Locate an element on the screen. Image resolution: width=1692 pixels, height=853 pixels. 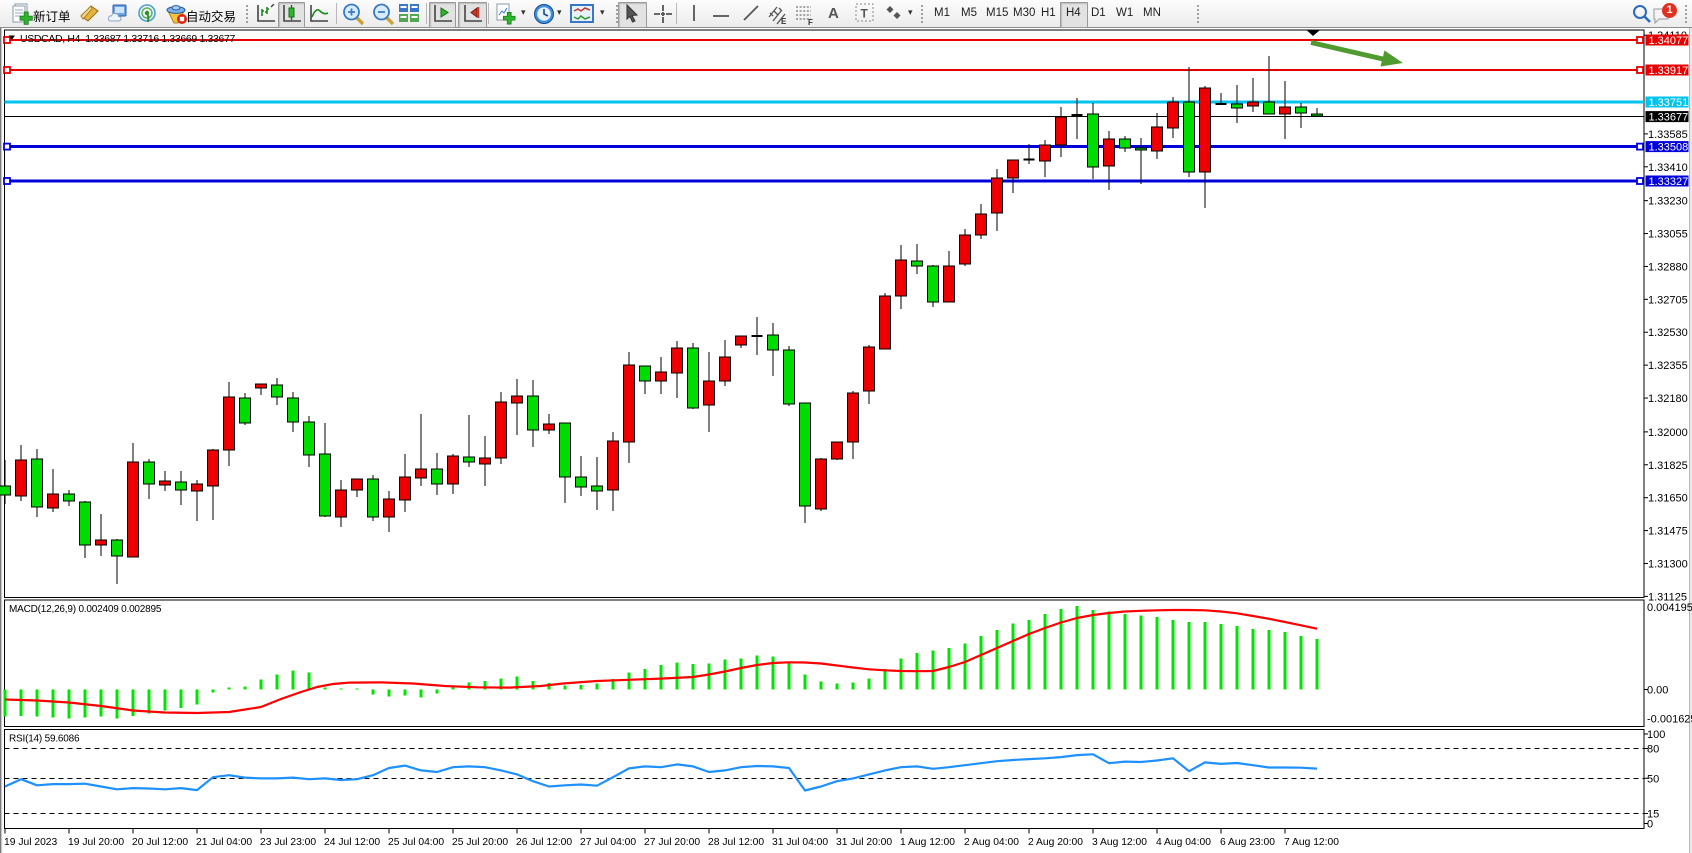
svg-text: 1.33327 is located at coordinates (1669, 182).